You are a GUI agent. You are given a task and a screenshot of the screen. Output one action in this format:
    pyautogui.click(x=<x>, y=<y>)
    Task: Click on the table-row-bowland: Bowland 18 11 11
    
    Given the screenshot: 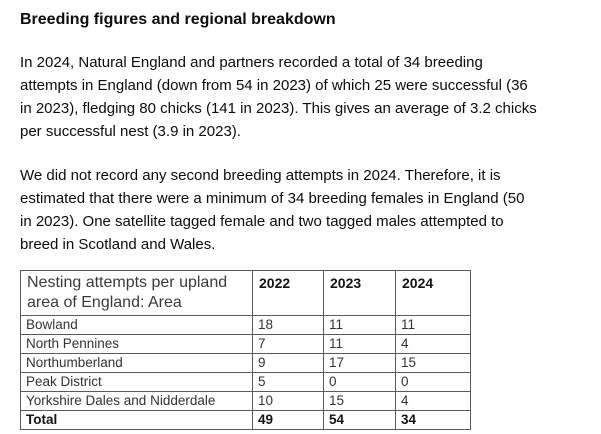 What is the action you would take?
    pyautogui.click(x=245, y=325)
    